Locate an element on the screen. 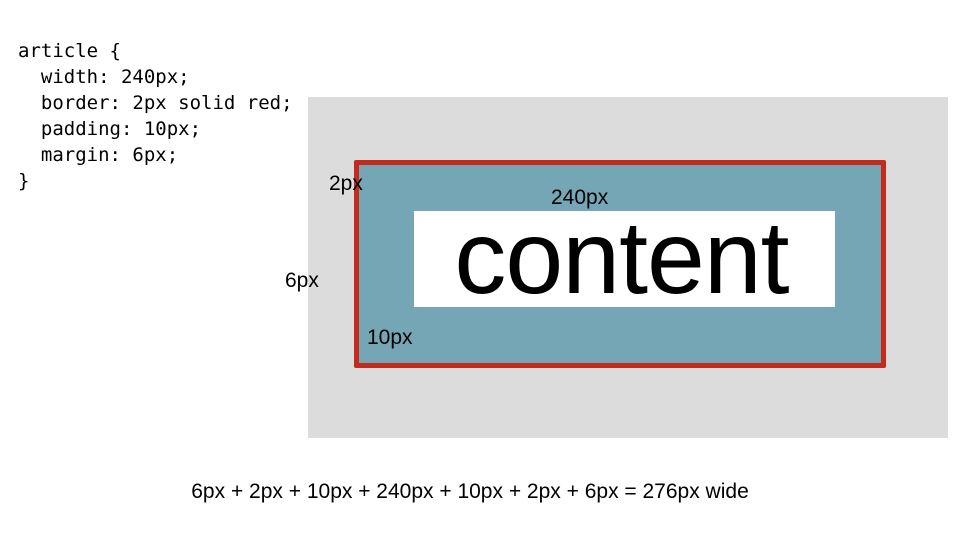 This screenshot has height=555, width=971. content-area is located at coordinates (624, 259).